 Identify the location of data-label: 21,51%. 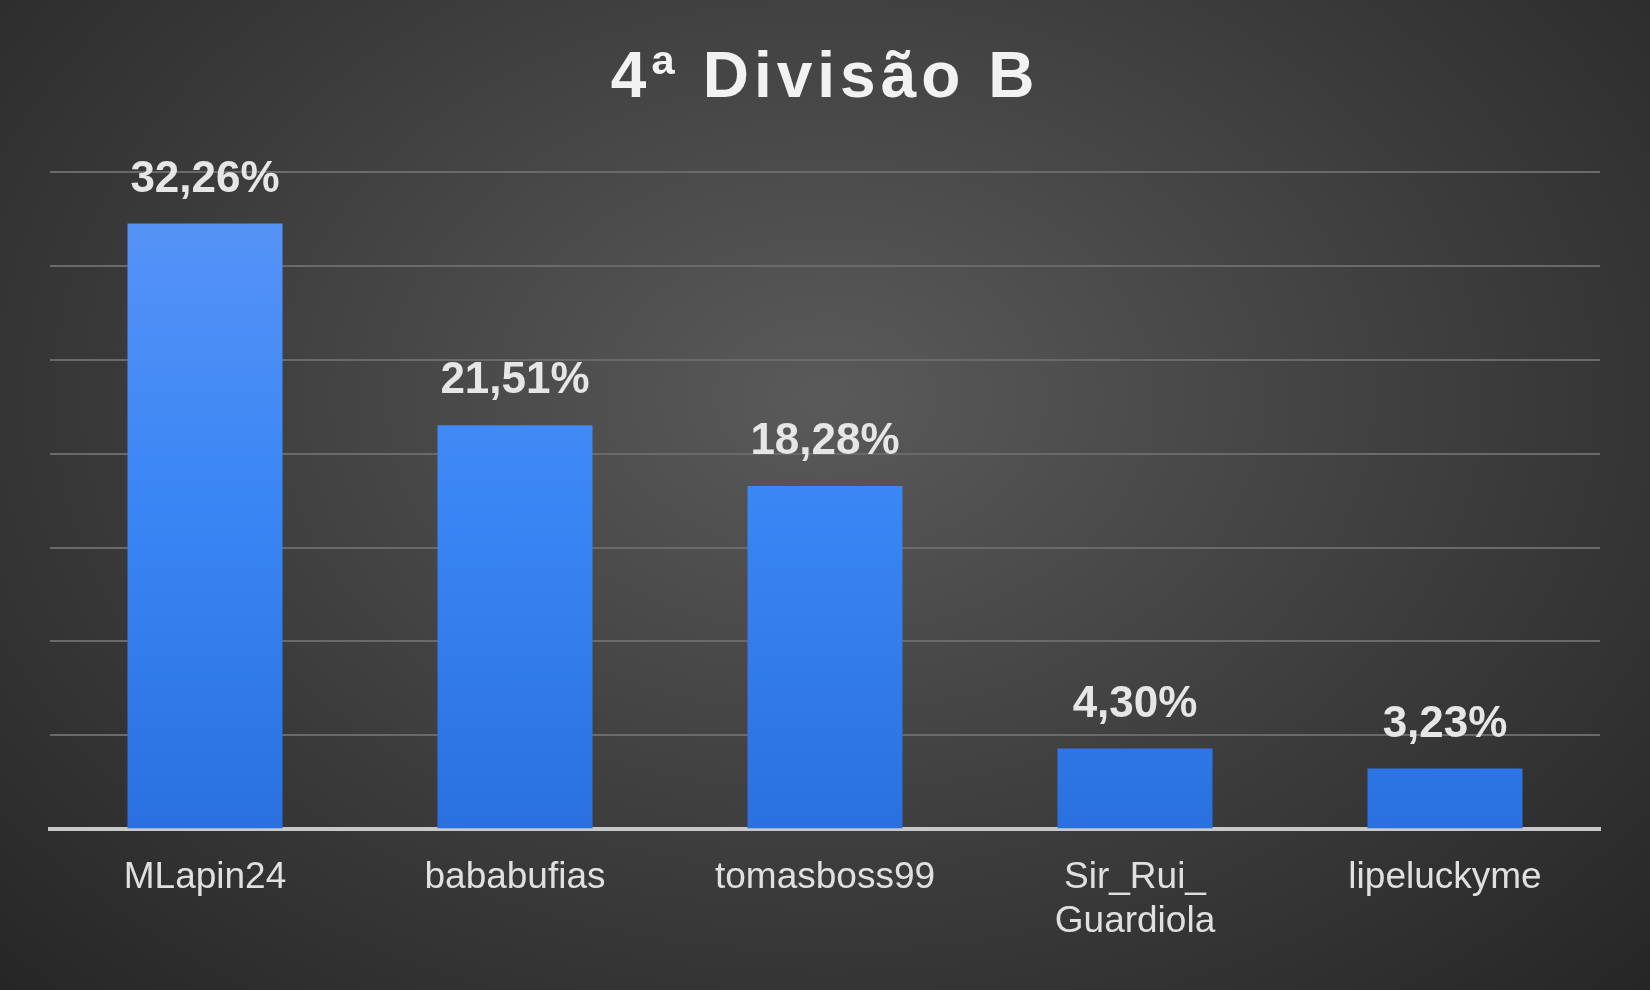
(515, 378).